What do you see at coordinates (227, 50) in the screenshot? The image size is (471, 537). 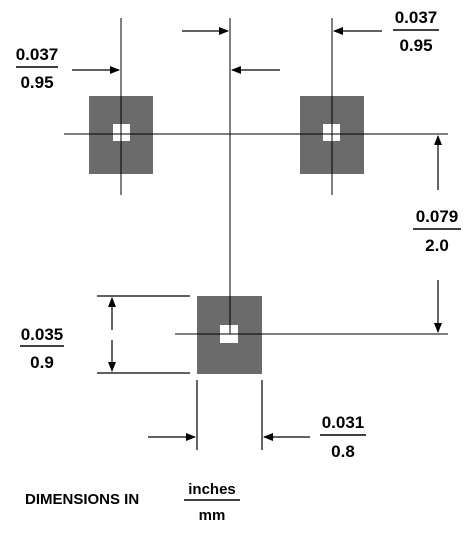 I see `dim-offset-left-arrows` at bounding box center [227, 50].